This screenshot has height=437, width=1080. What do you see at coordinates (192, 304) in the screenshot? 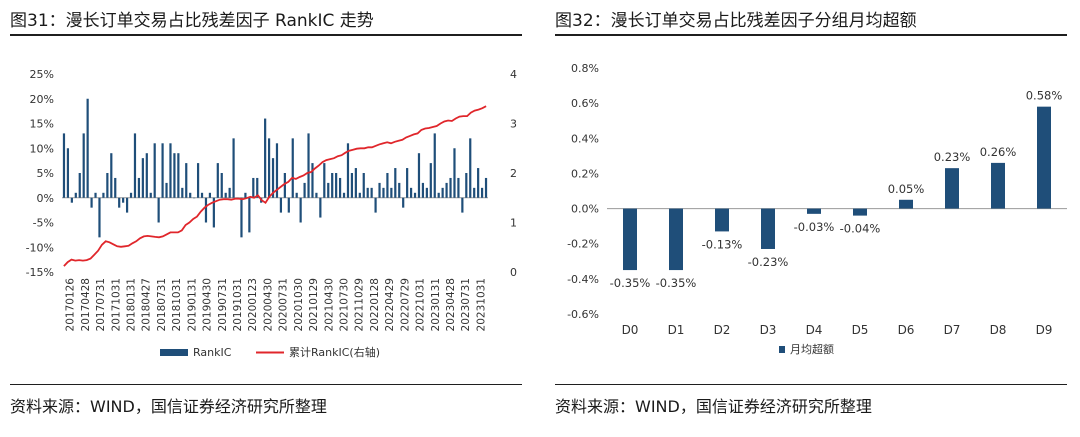
I see `x-tick-label: 20190131` at bounding box center [192, 304].